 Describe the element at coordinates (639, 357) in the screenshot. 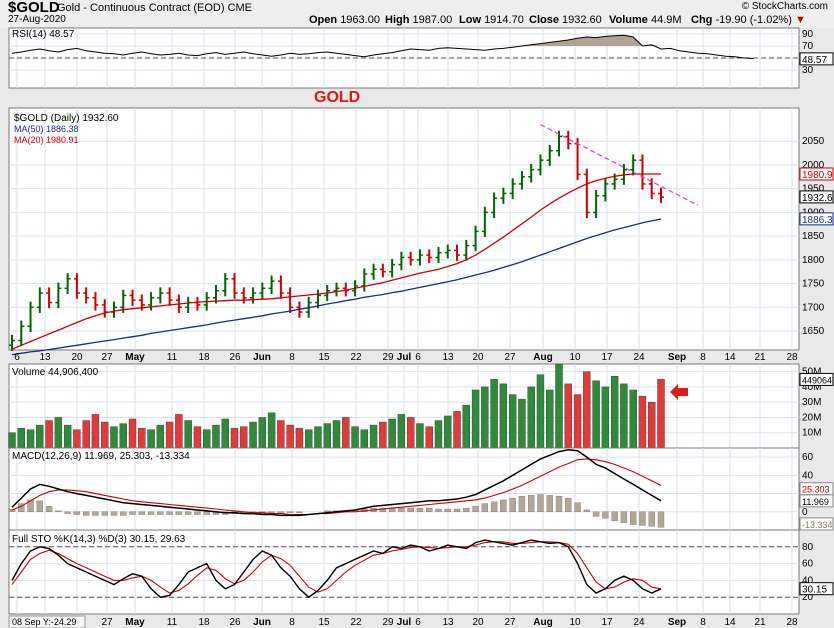

I see `x-tick-label: 24` at that location.